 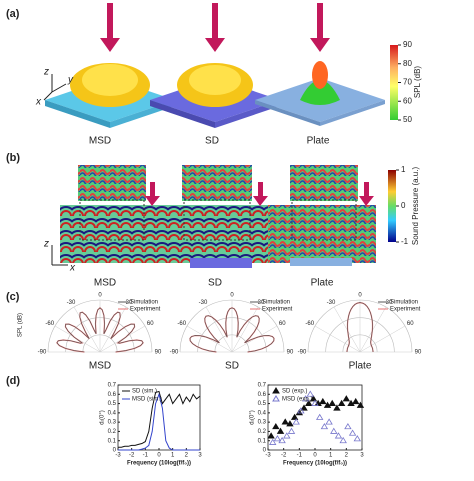 I want to click on x-tick-label: -1, so click(x=146, y=456).